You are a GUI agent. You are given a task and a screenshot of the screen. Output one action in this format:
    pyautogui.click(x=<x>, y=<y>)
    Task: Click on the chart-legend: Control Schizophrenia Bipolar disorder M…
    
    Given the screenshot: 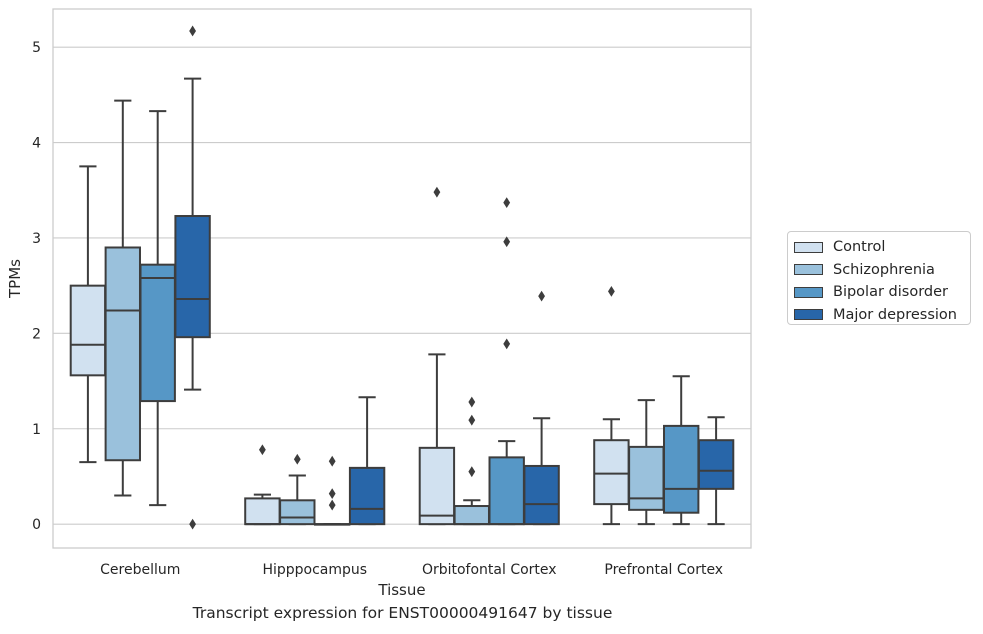 What is the action you would take?
    pyautogui.click(x=879, y=278)
    